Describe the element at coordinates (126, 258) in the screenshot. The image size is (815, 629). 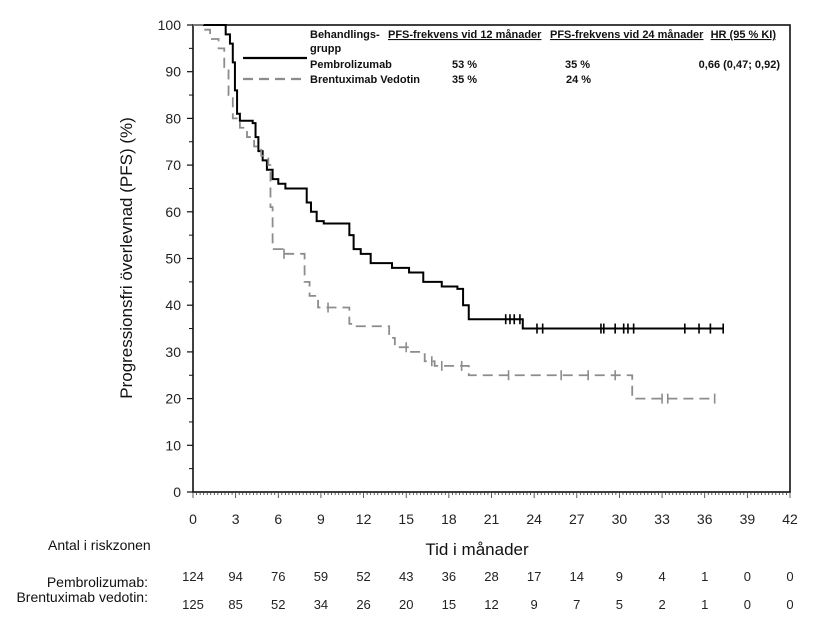
I see `y-axis-title: Progressionsfri överlevnad (PFS) (%)` at that location.